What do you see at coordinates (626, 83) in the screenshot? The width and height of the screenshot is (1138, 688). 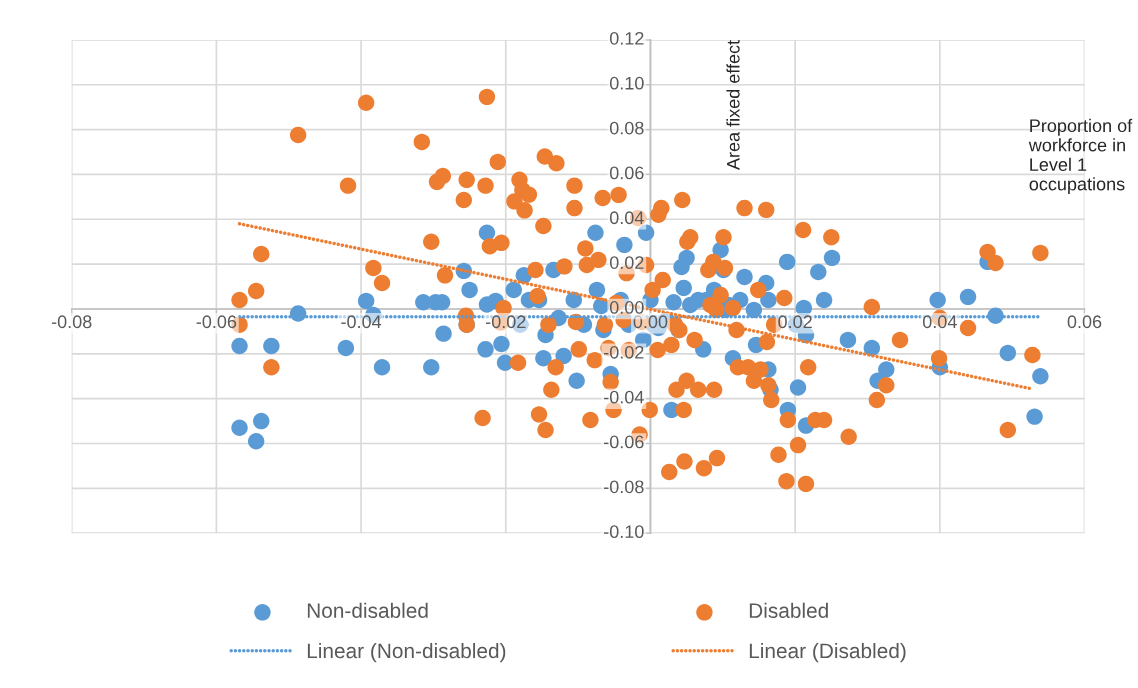 I see `y-tick-label: 0.10` at bounding box center [626, 83].